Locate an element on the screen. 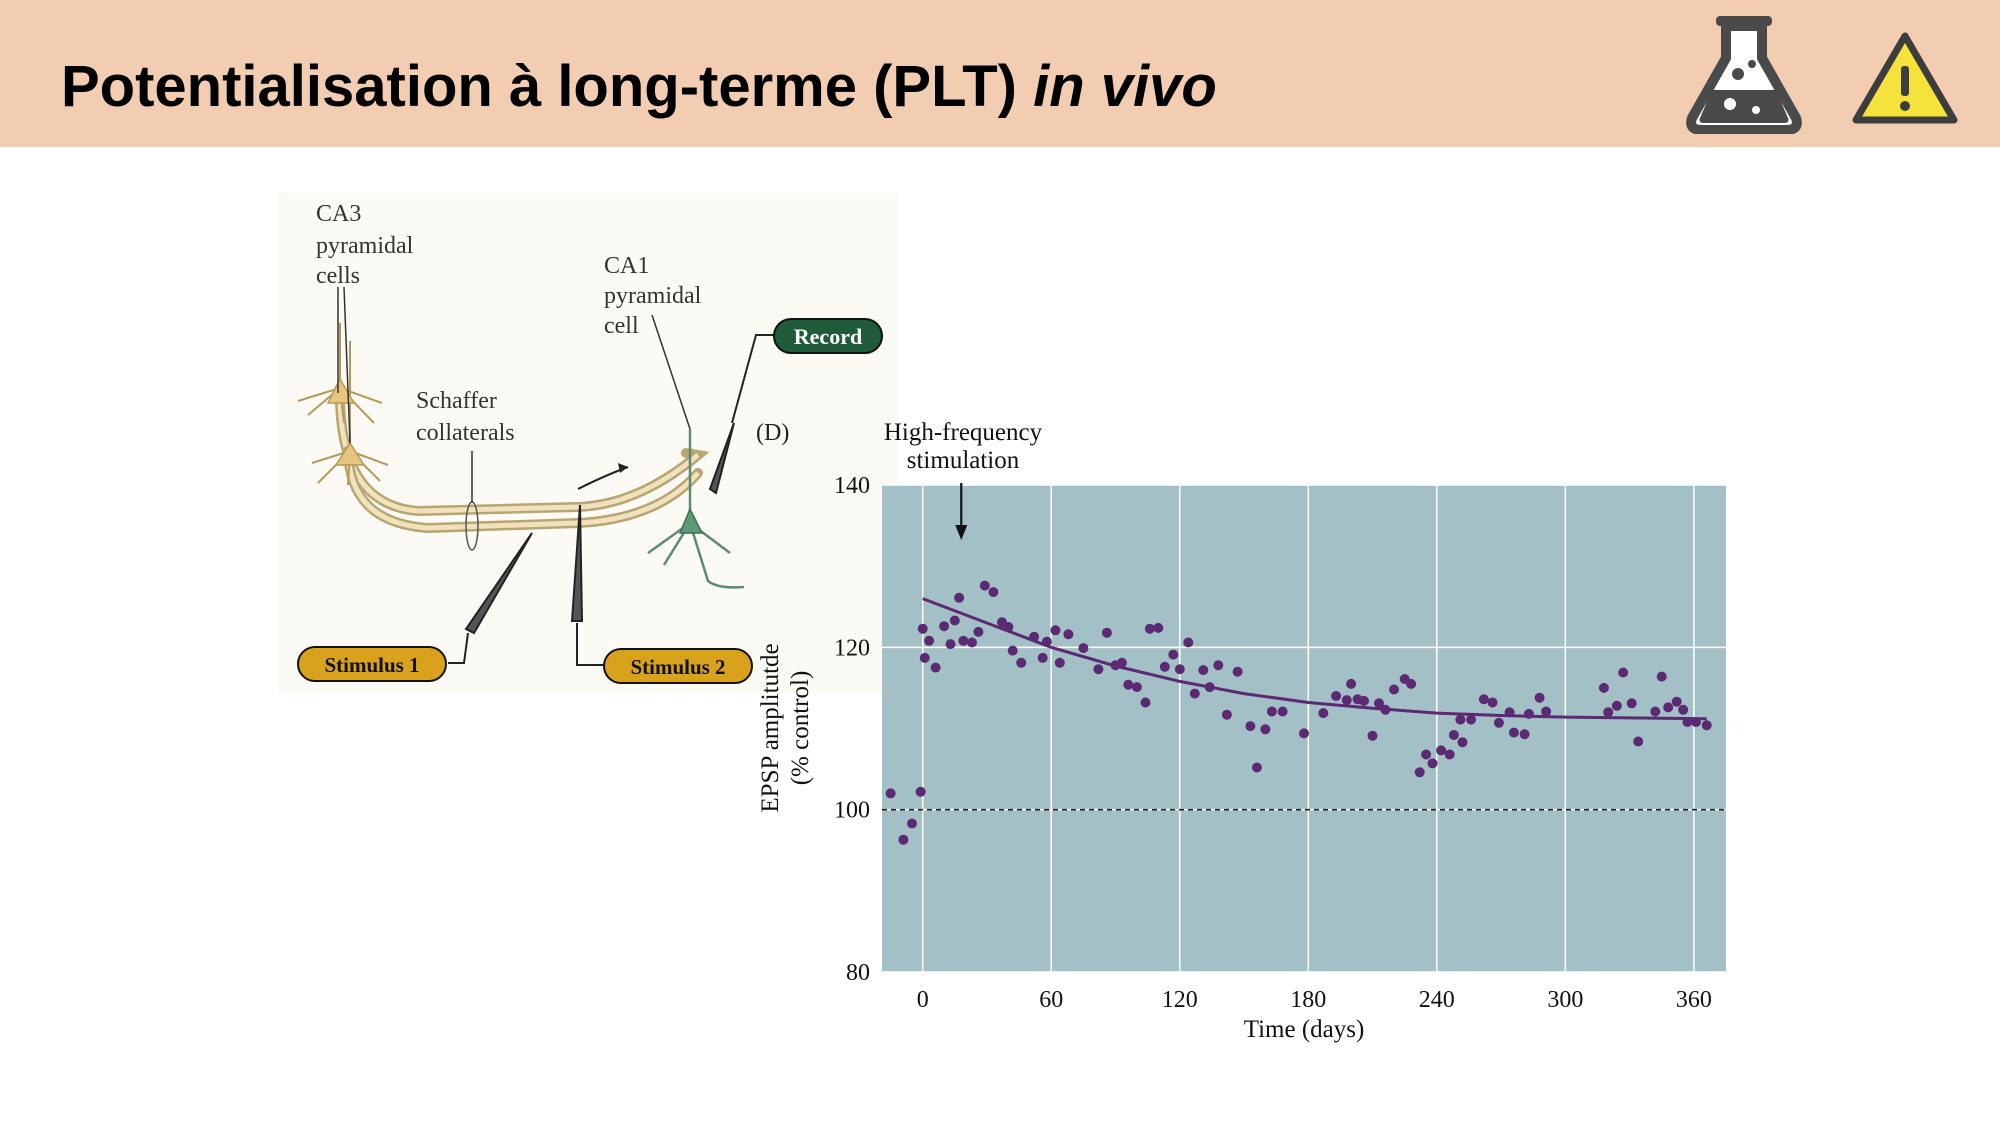 Image resolution: width=2000 pixels, height=1125 pixels. record-label: Record is located at coordinates (828, 336).